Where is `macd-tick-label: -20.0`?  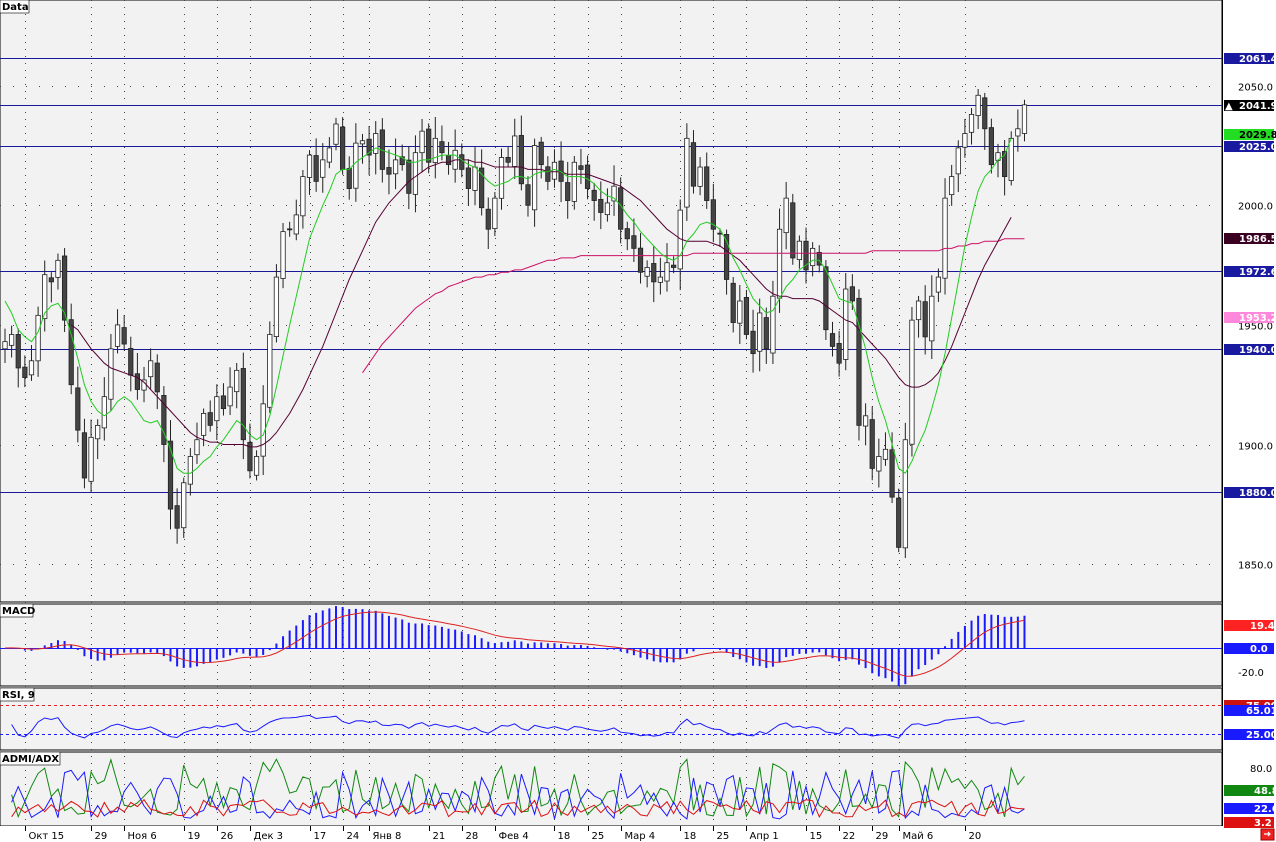 macd-tick-label: -20.0 is located at coordinates (1251, 673).